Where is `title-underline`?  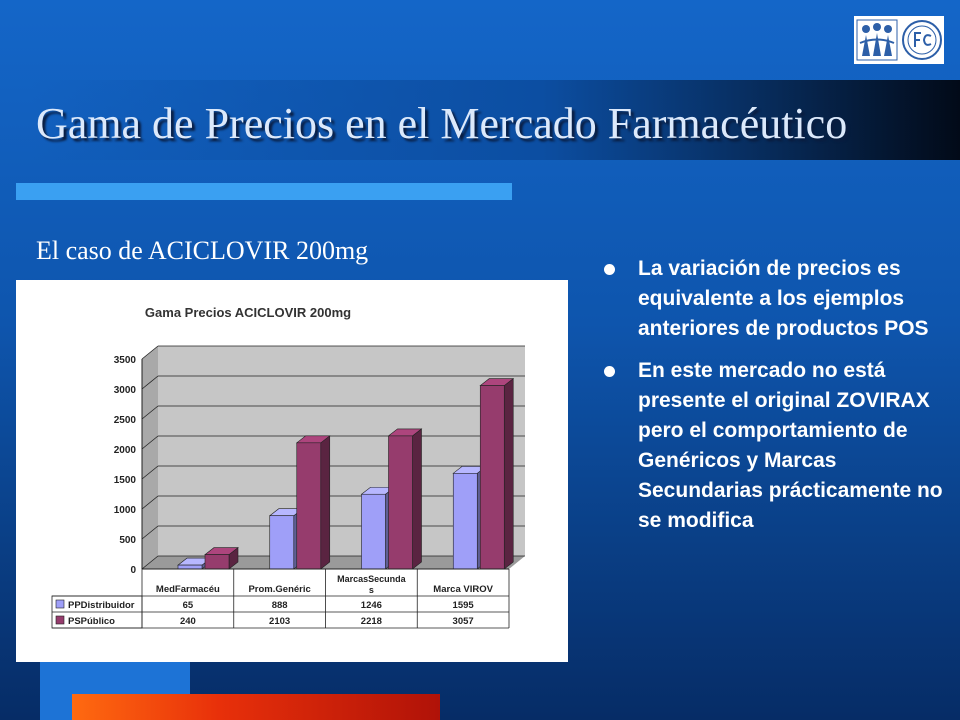 title-underline is located at coordinates (264, 191).